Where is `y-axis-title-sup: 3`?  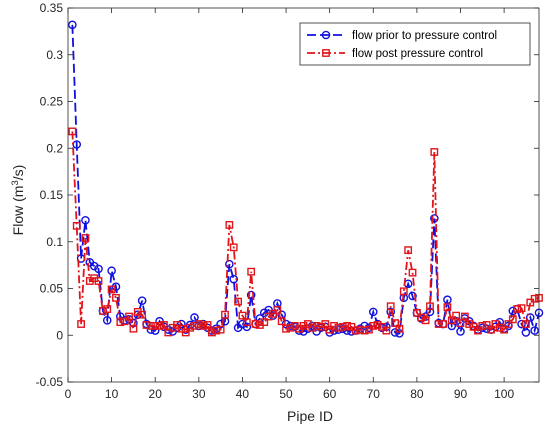 y-axis-title-sup: 3 is located at coordinates (15, 182).